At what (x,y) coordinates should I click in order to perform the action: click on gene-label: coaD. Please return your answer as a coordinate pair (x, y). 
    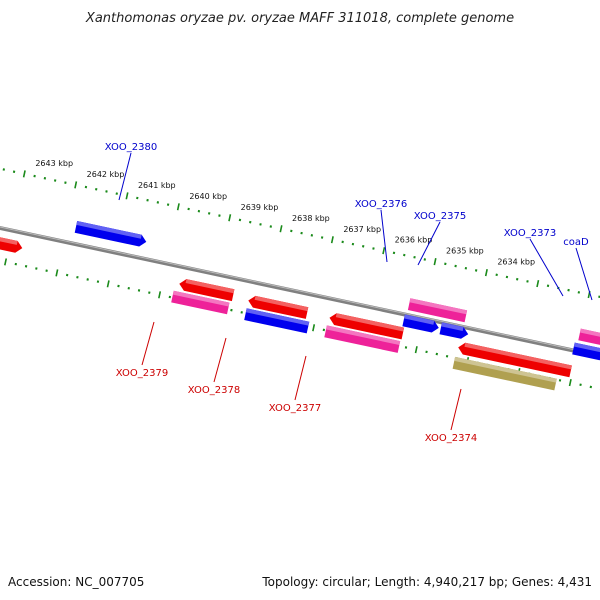
    Looking at the image, I should click on (576, 242).